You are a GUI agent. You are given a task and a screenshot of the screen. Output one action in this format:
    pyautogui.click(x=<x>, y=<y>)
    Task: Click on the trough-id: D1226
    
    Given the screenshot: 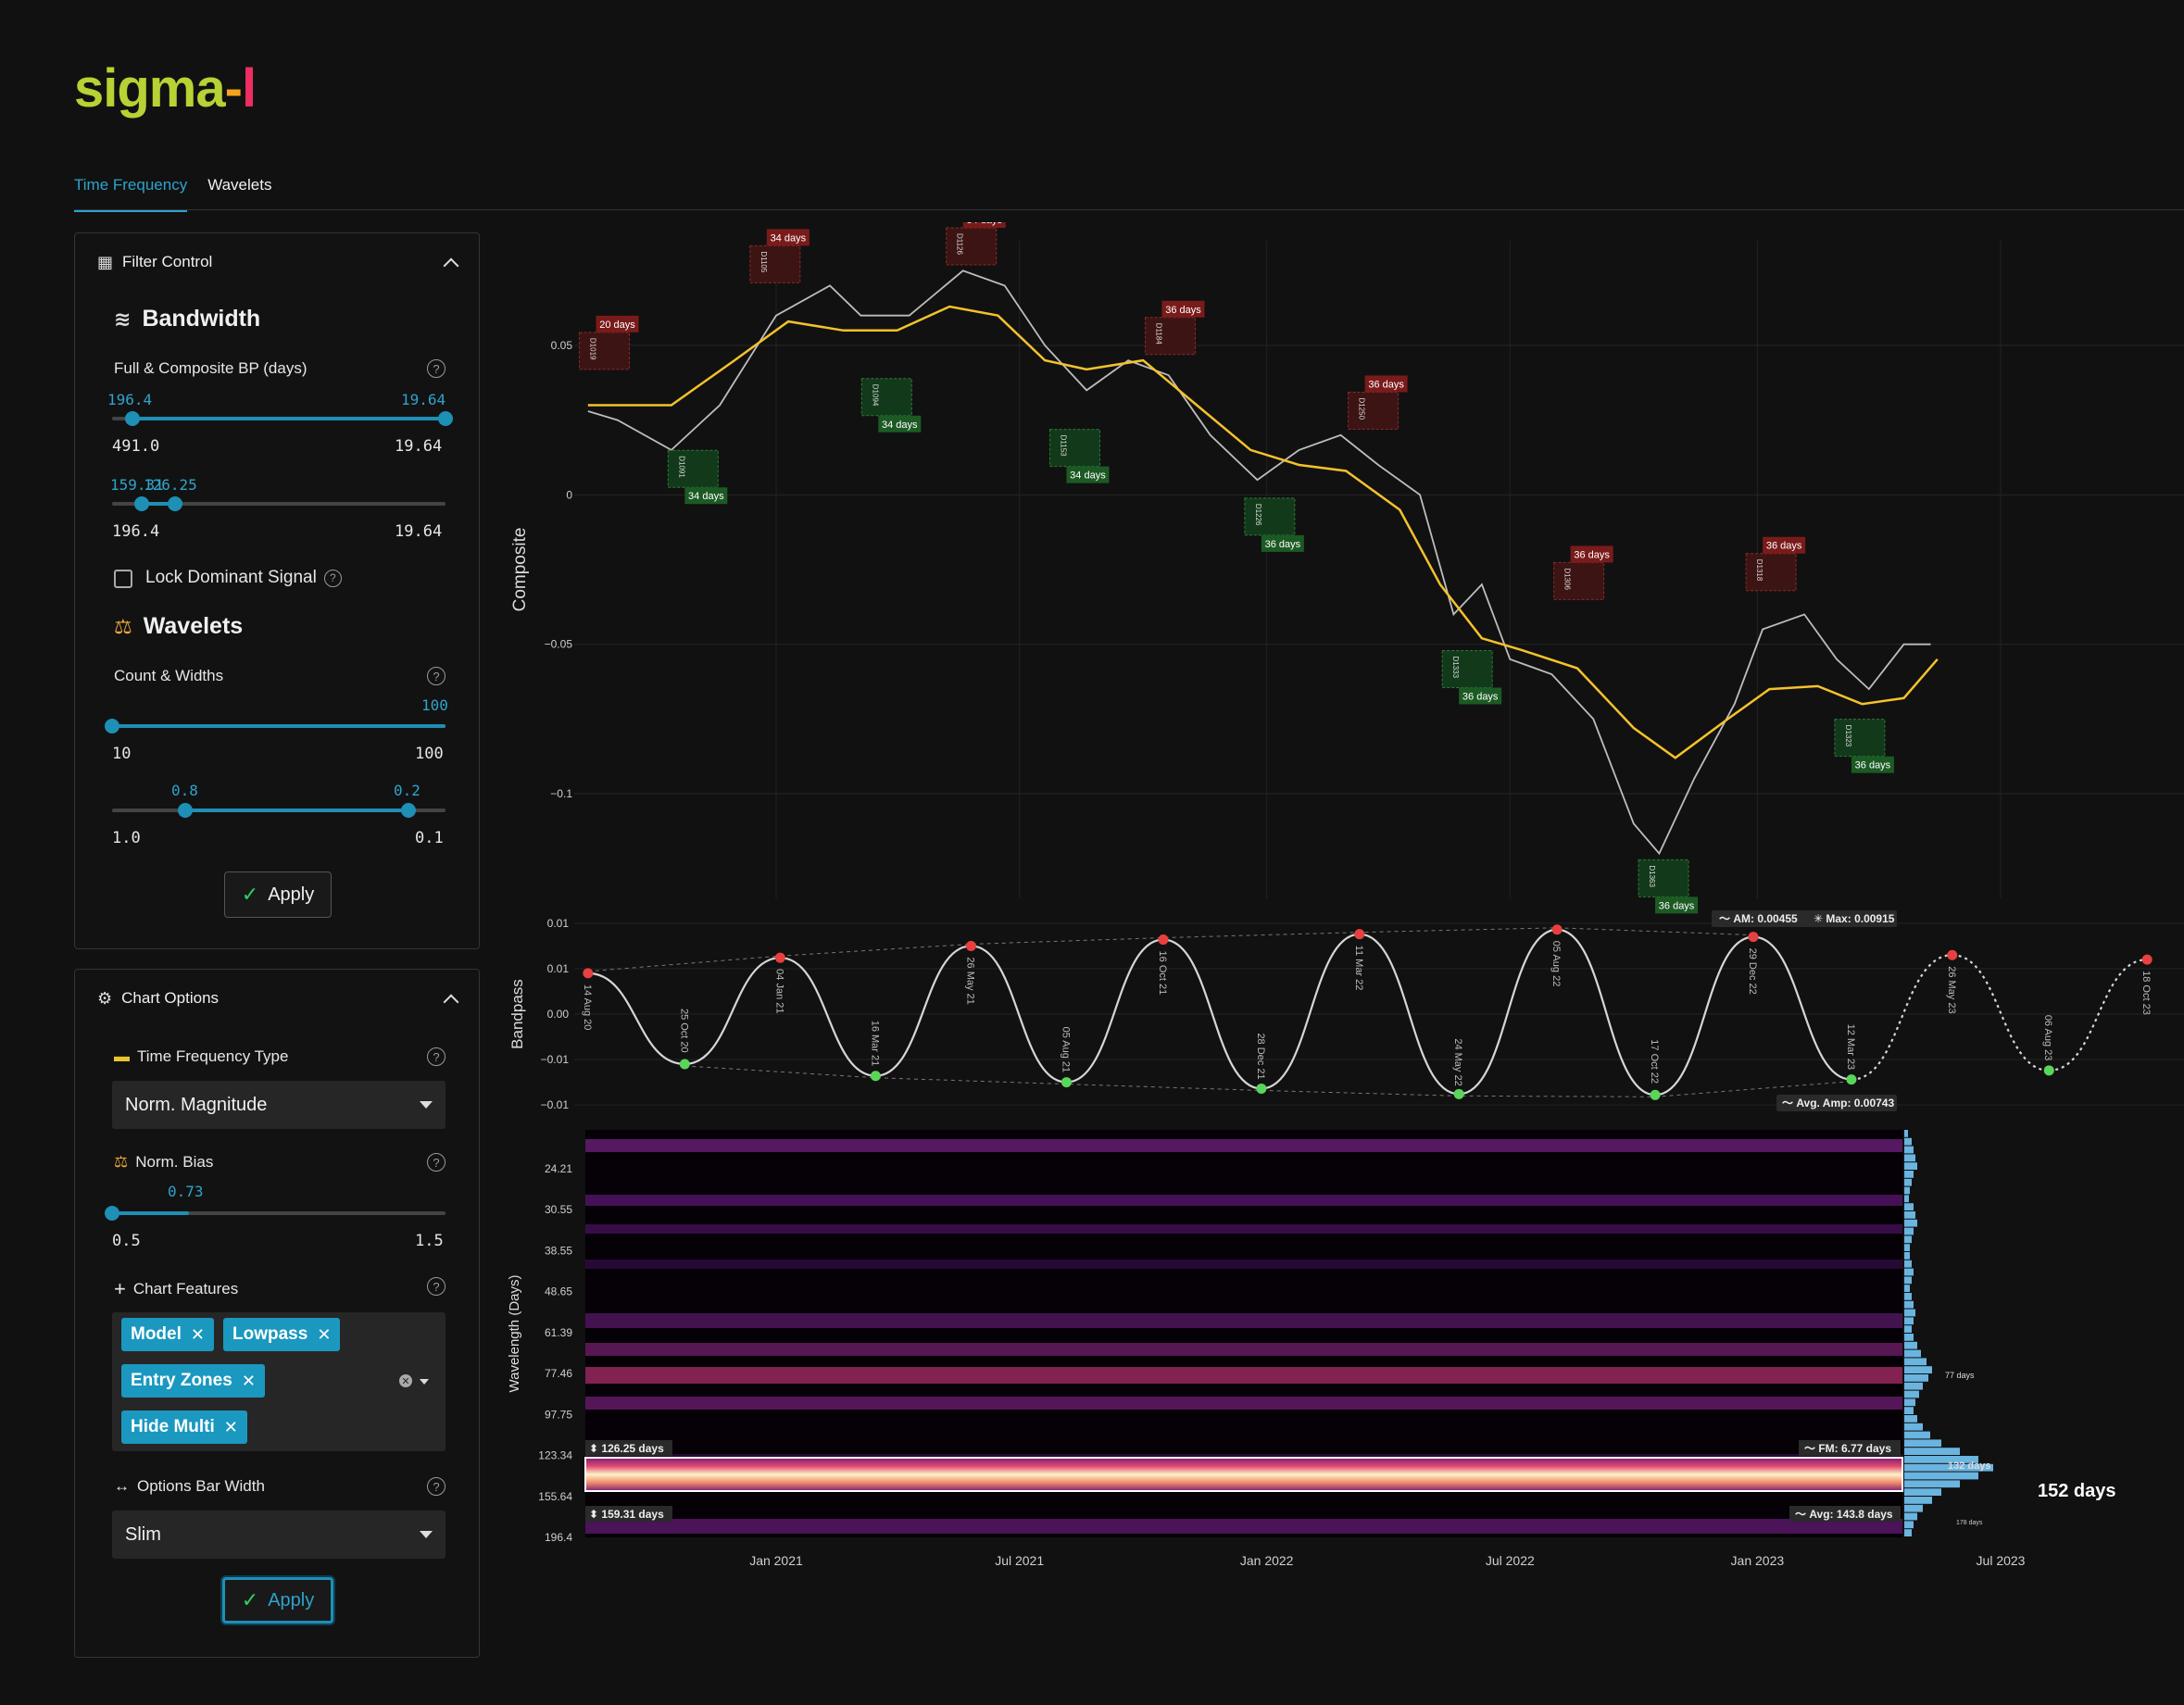 What is the action you would take?
    pyautogui.click(x=1258, y=515)
    